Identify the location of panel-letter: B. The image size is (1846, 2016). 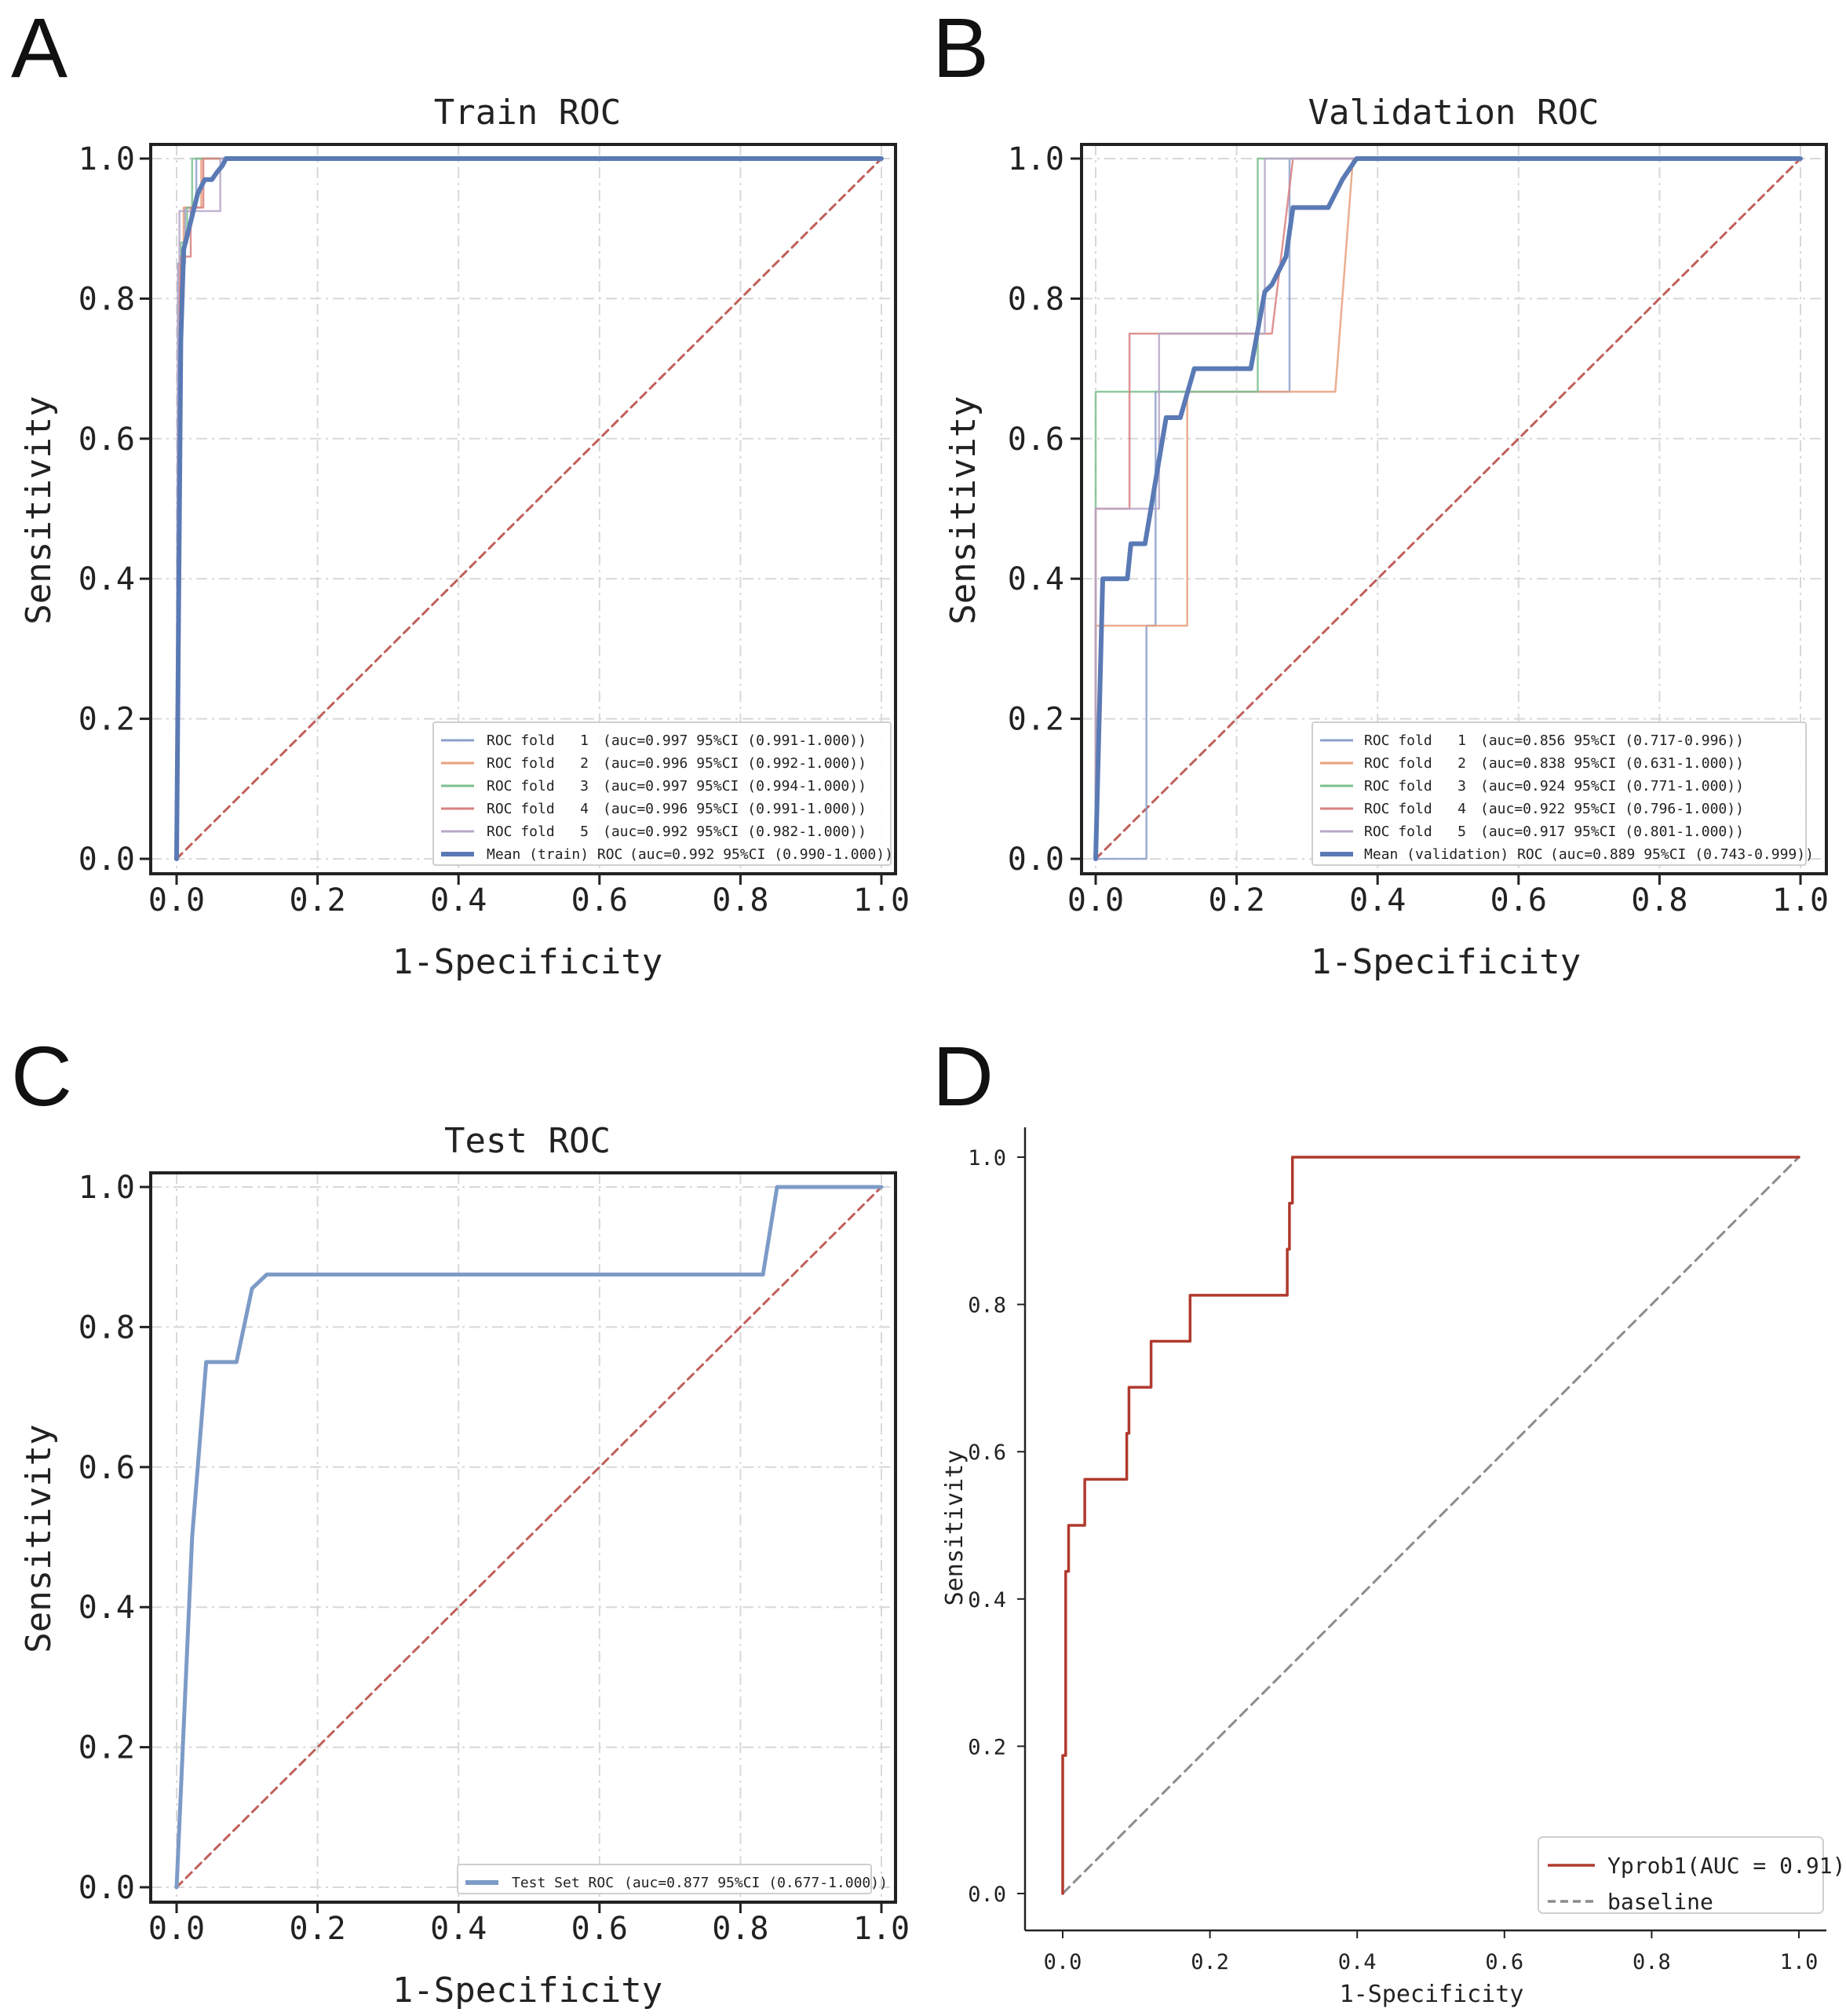
(960, 47).